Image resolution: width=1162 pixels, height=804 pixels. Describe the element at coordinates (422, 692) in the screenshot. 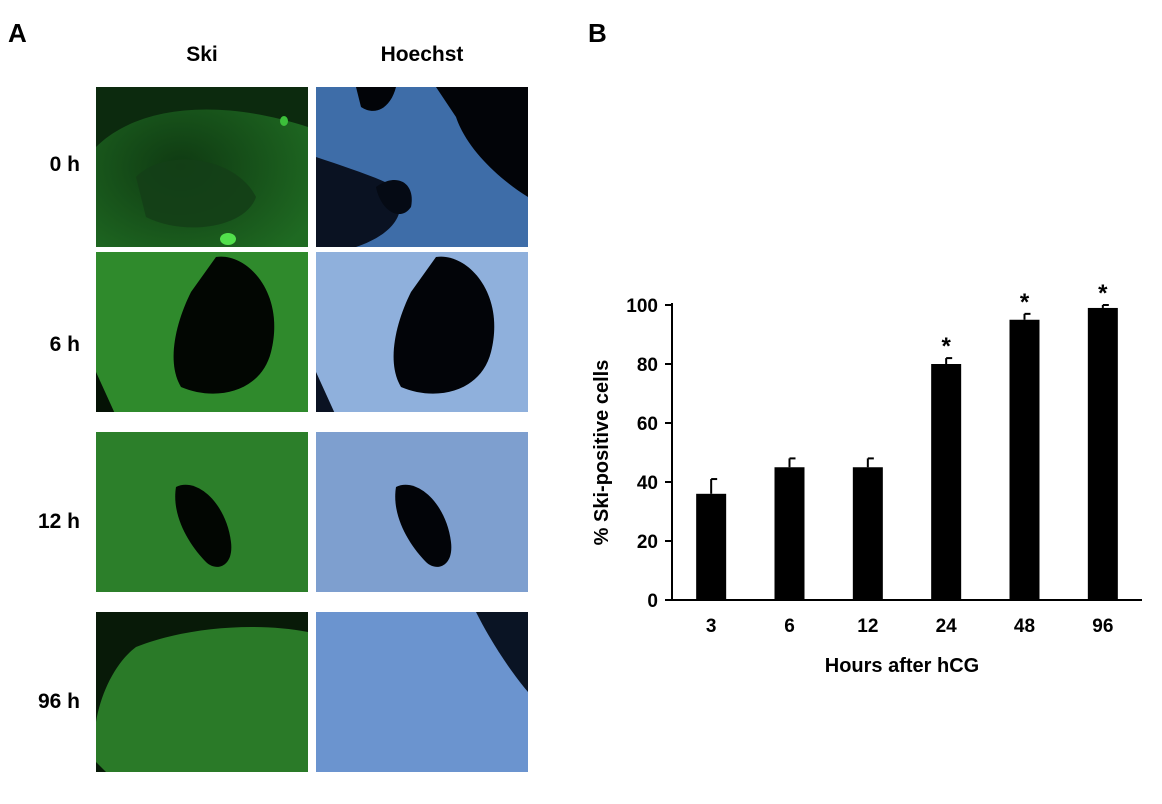

I see `micrograph-hoechst-96h` at that location.